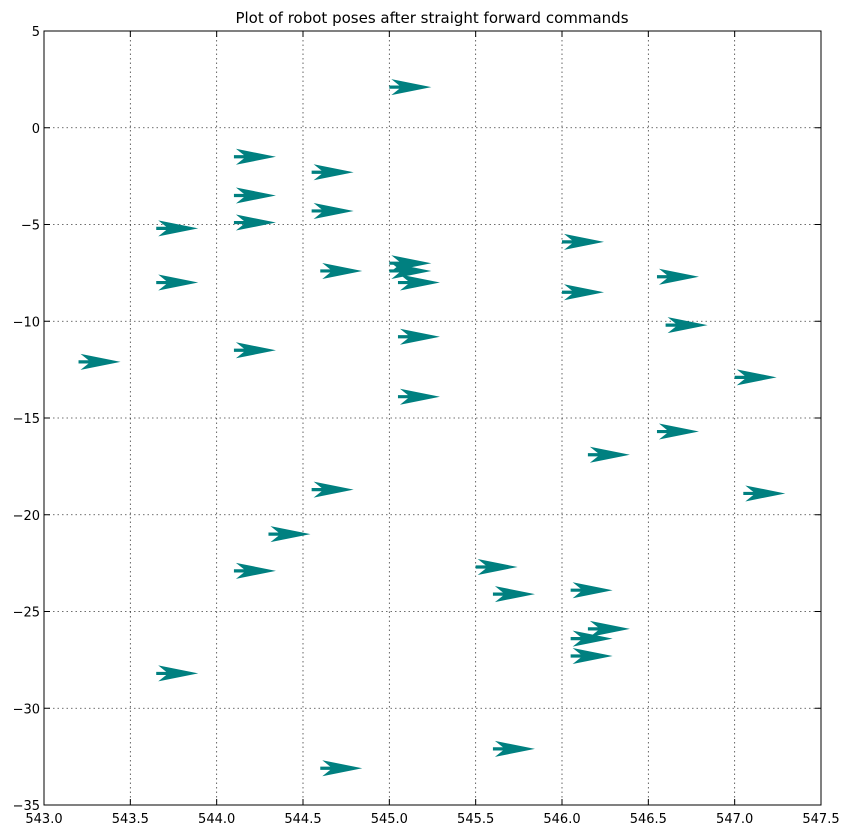 This screenshot has height=835, width=849. I want to click on y-tick-label: −5, so click(30, 226).